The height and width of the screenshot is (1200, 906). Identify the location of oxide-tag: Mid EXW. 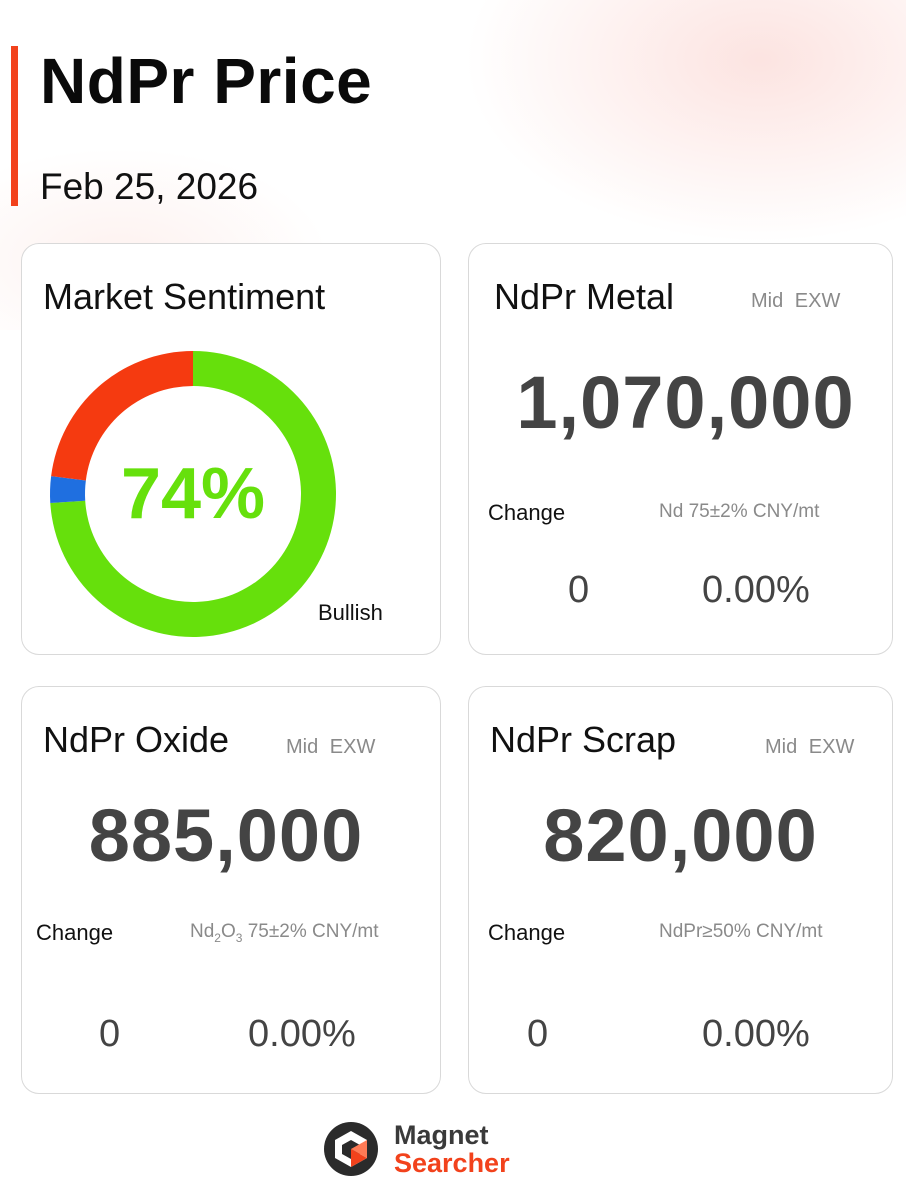
(331, 747).